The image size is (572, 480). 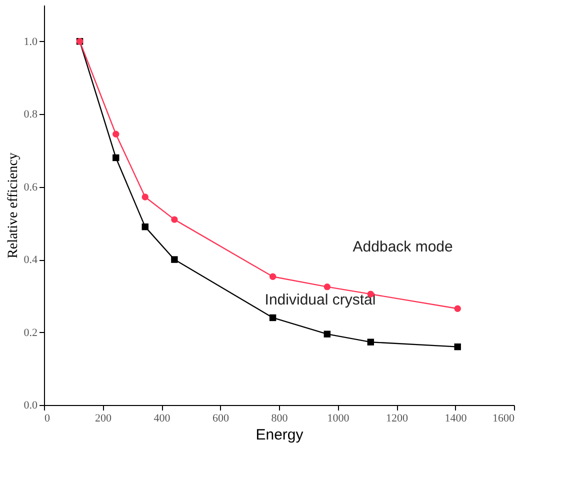 I want to click on x-tick-label: 1000, so click(x=338, y=418).